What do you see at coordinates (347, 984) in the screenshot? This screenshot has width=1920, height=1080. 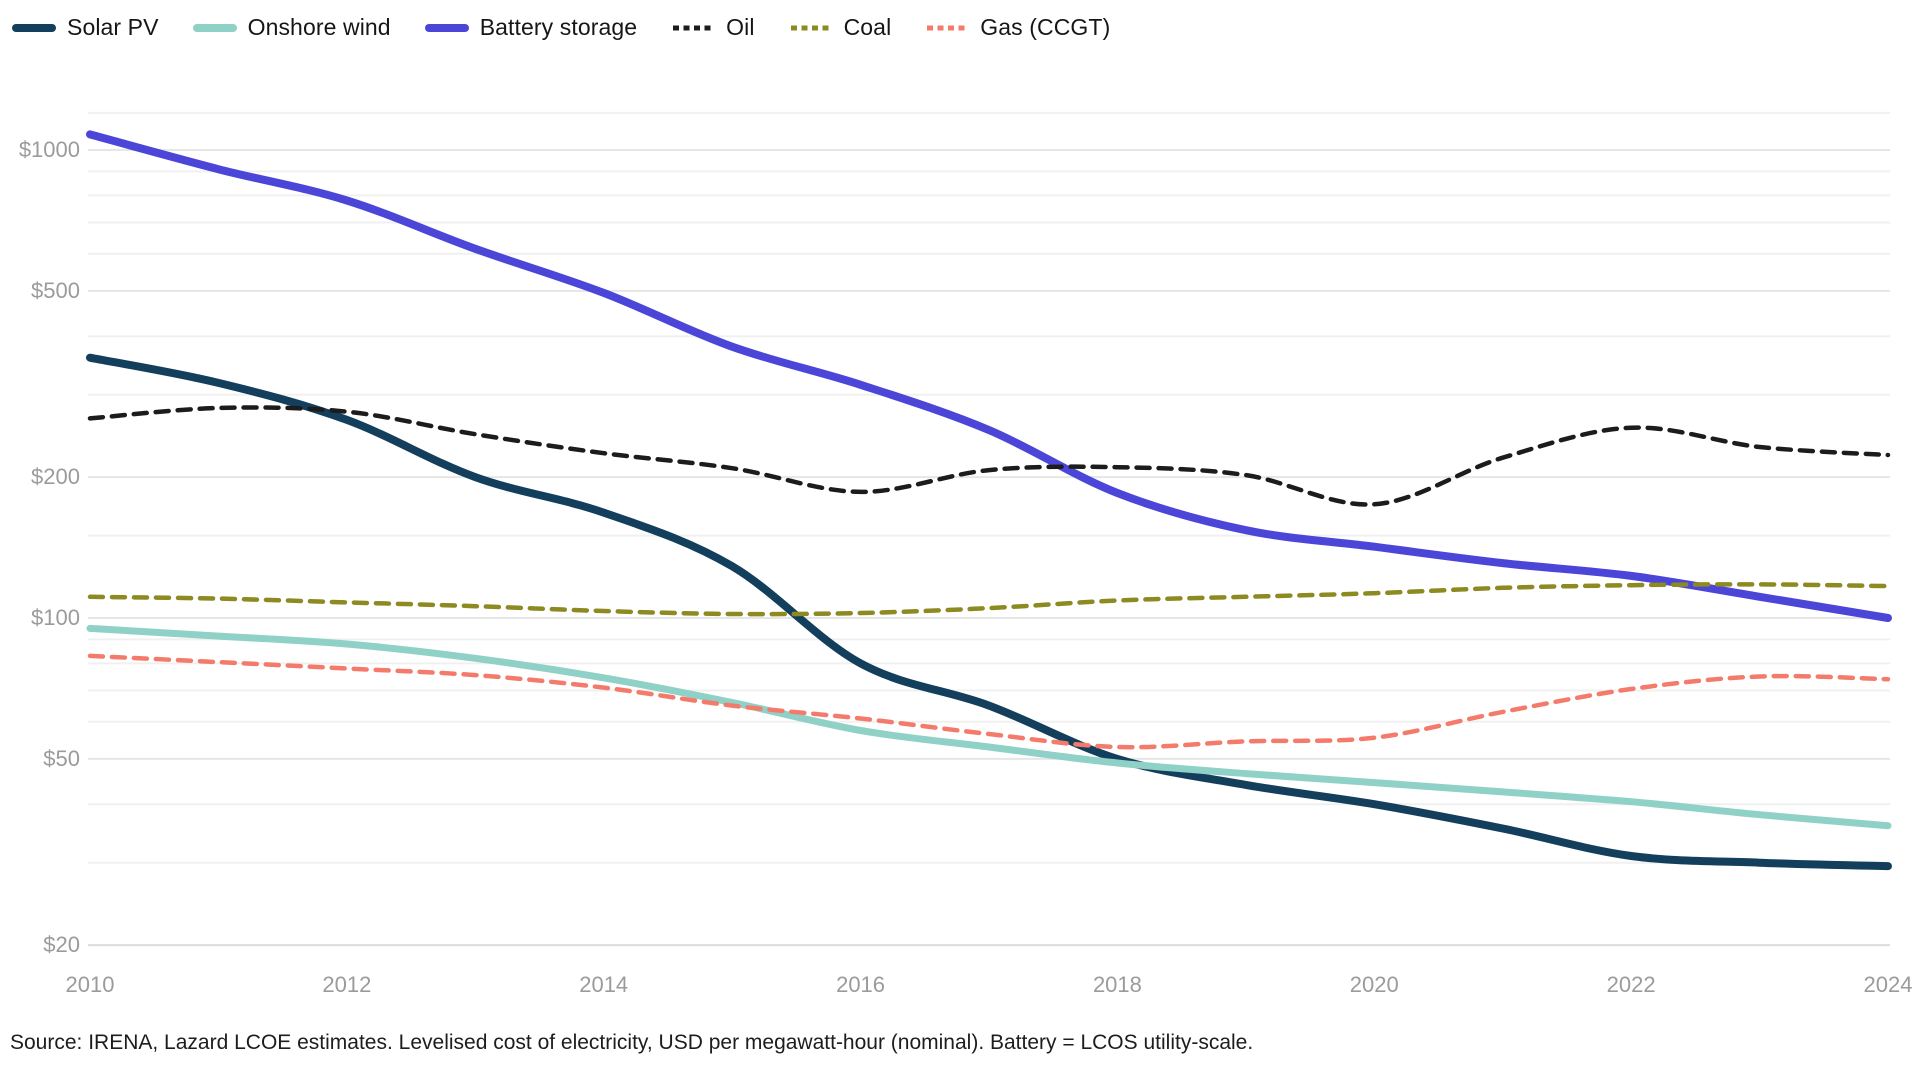 I see `x-tick-label: 2012` at bounding box center [347, 984].